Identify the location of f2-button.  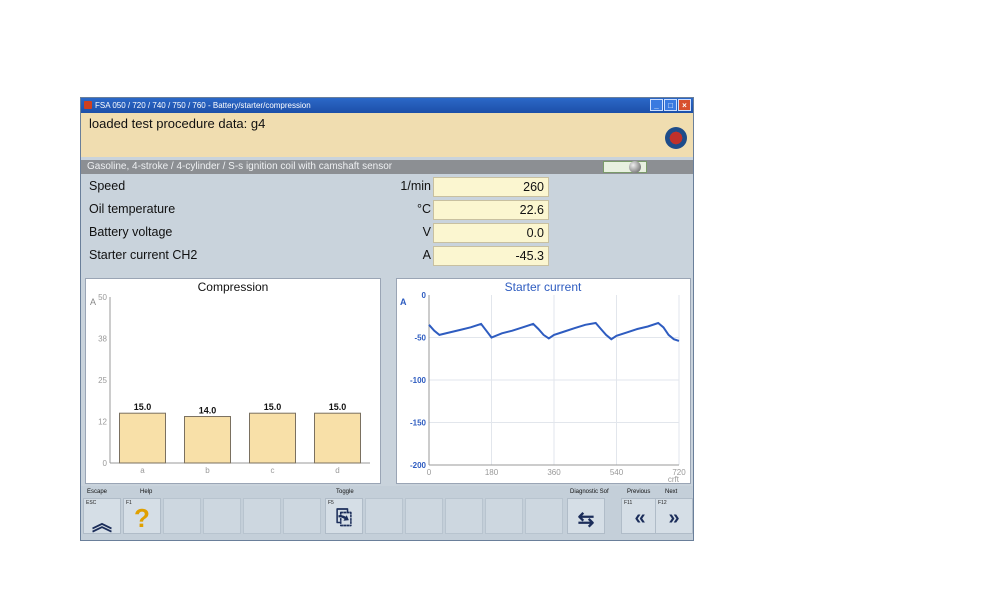
(182, 516).